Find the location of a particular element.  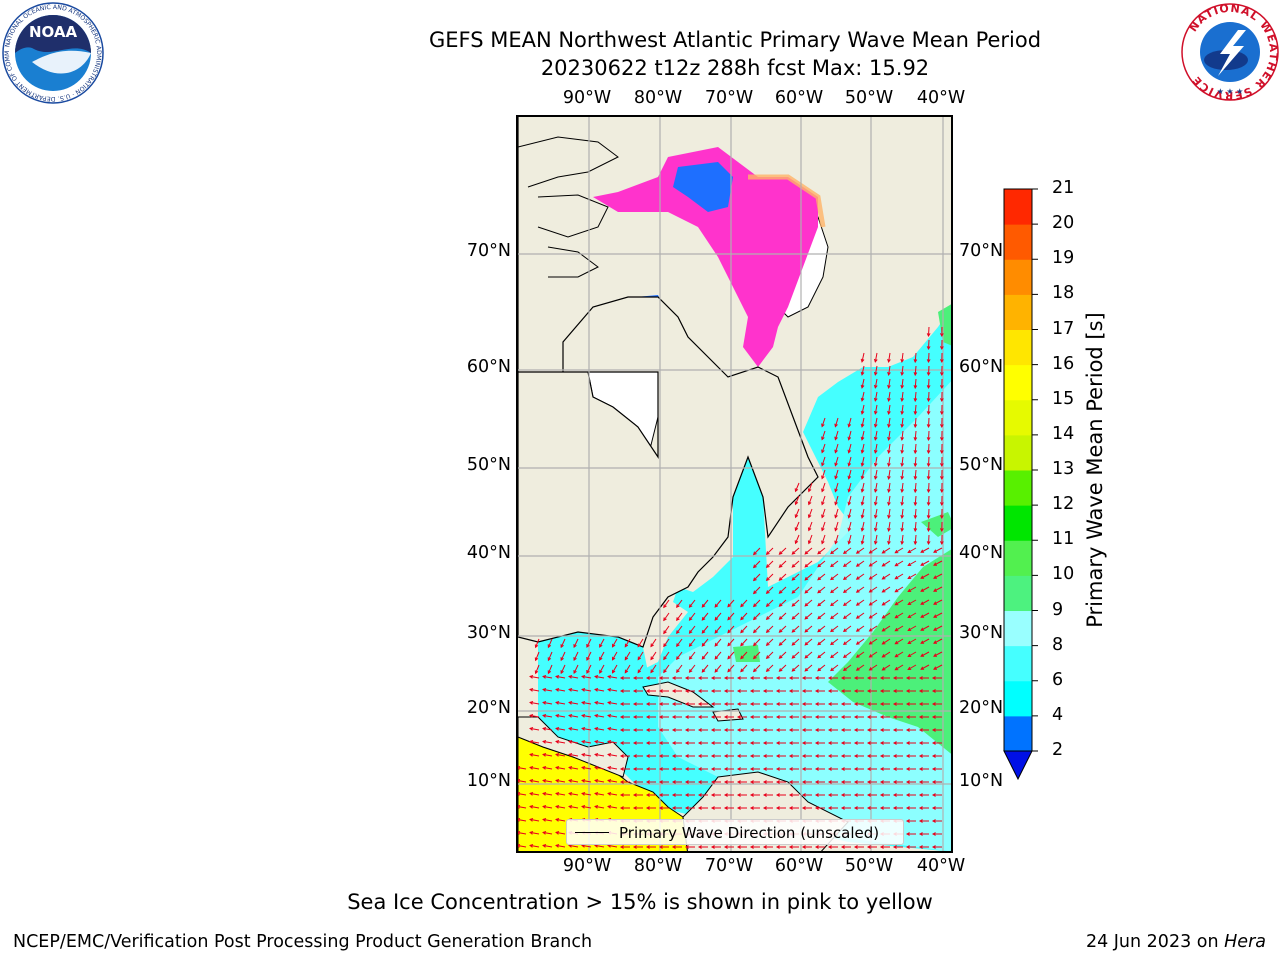

colorbar-tick-label: 2 is located at coordinates (1058, 750).